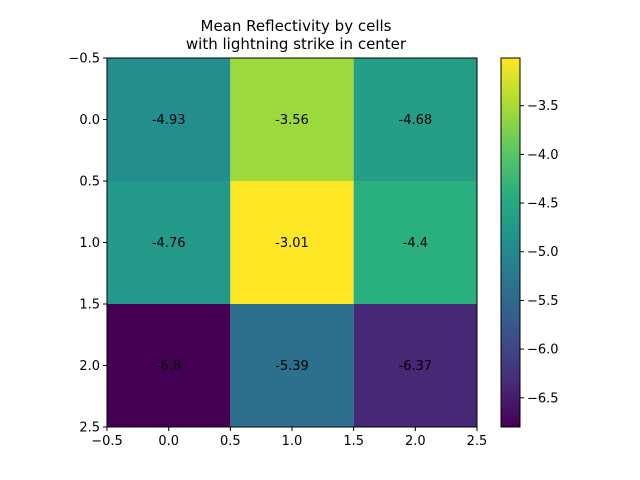 The height and width of the screenshot is (480, 640). Describe the element at coordinates (89, 182) in the screenshot. I see `y-tick-label: 0.5` at that location.